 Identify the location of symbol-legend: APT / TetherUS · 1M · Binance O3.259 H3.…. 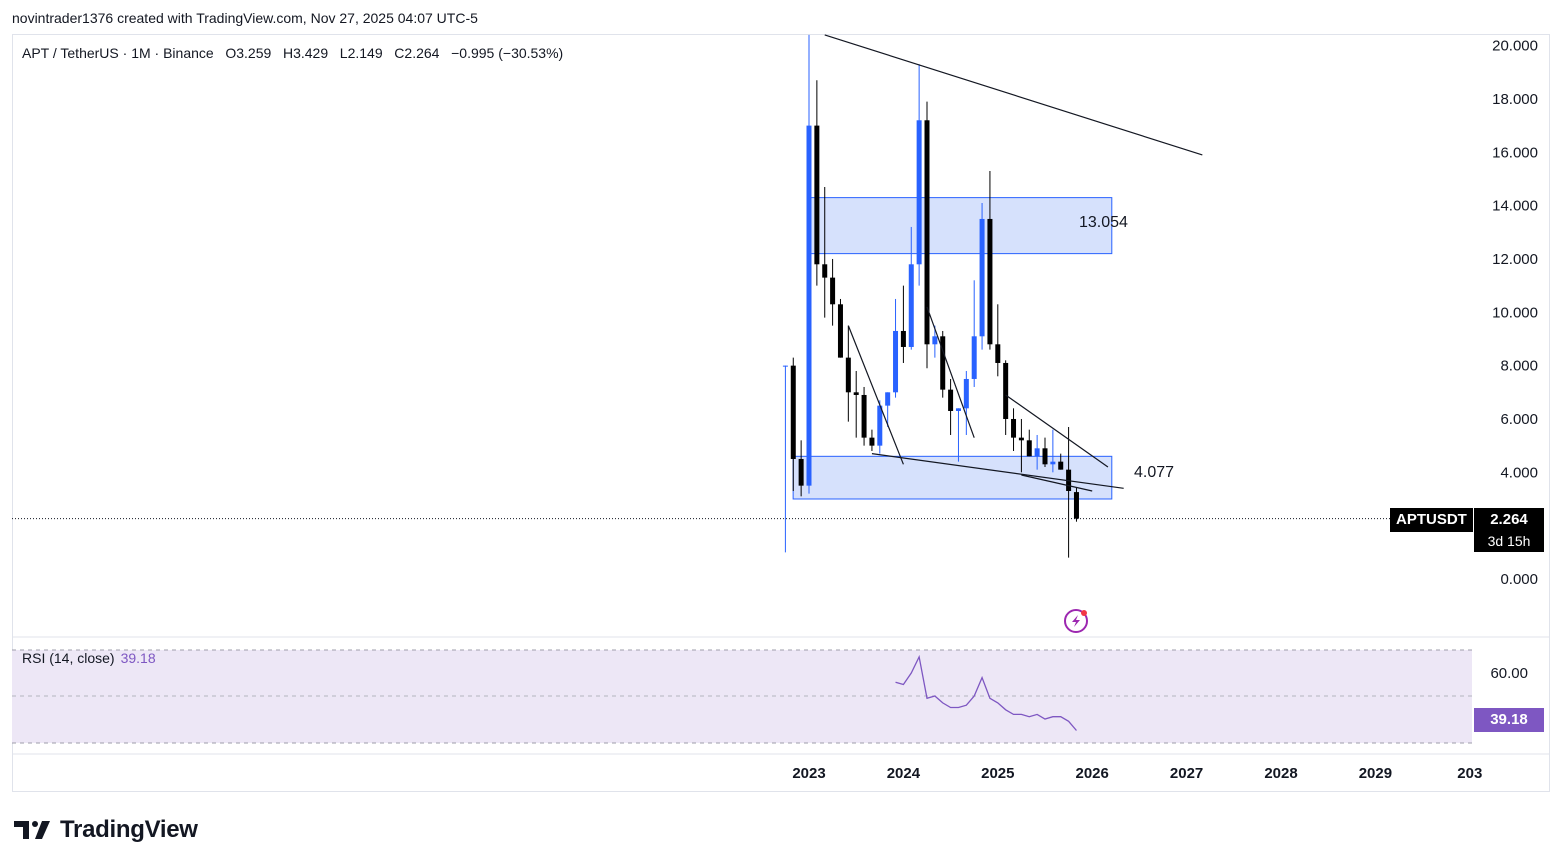
(292, 53).